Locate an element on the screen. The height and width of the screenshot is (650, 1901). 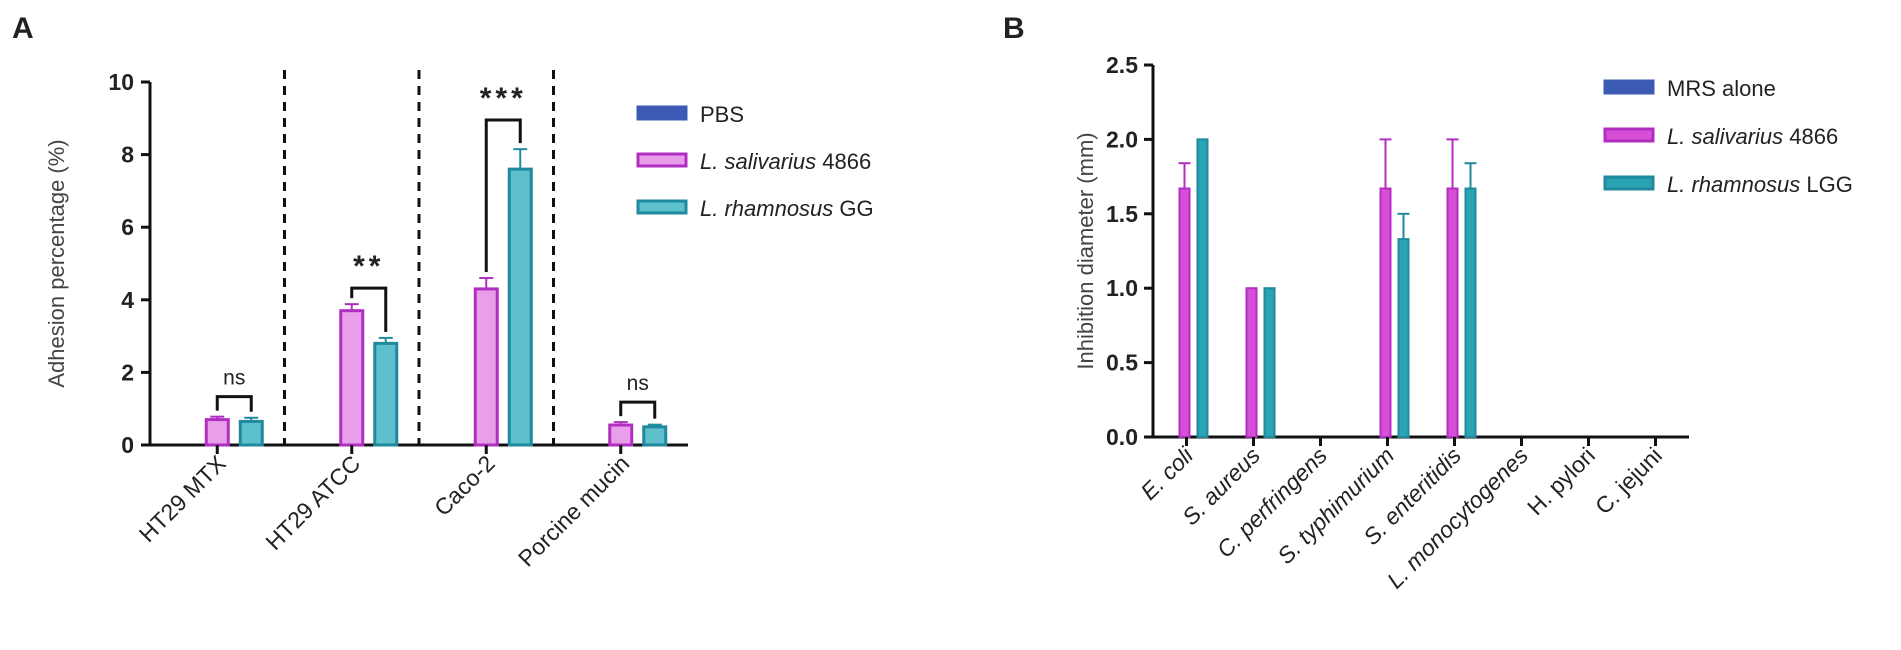
x-tick-label: Caco-2 is located at coordinates (464, 485).